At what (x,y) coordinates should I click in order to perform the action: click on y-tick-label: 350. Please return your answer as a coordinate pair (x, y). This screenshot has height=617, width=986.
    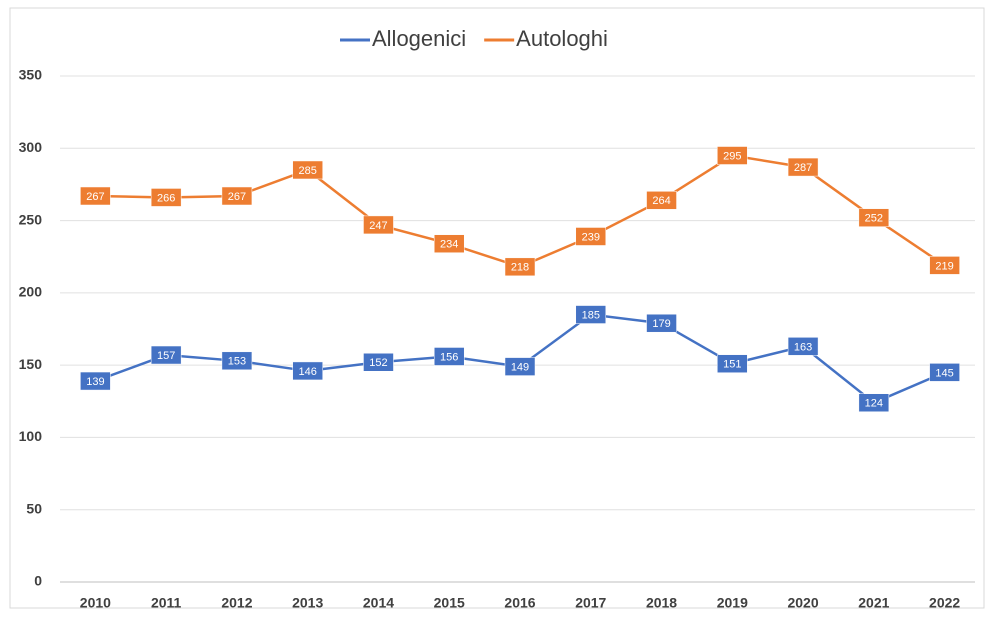
    Looking at the image, I should click on (31, 75).